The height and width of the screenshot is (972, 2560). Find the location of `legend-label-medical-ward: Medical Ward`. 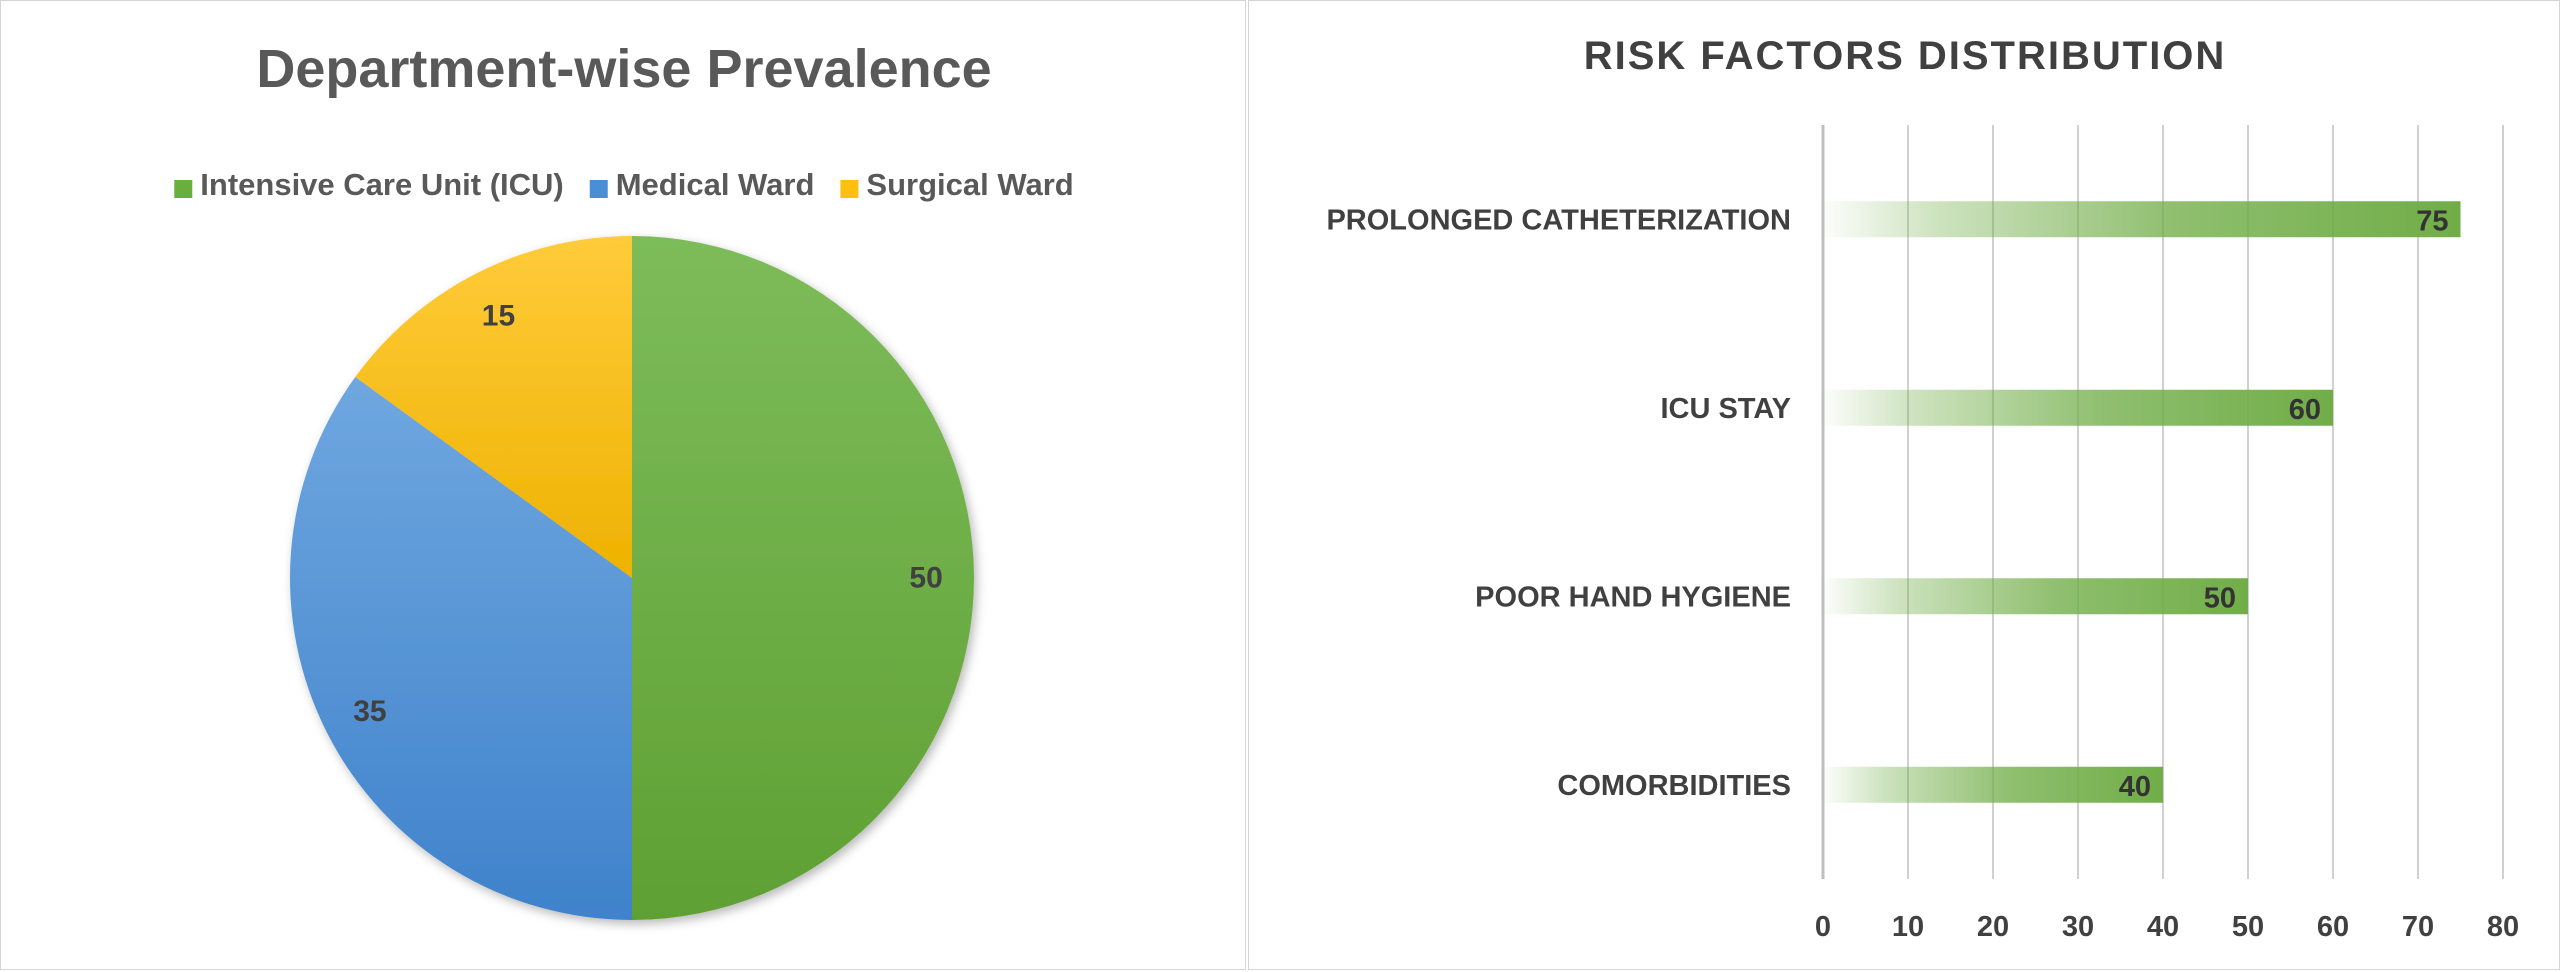

legend-label-medical-ward: Medical Ward is located at coordinates (715, 184).